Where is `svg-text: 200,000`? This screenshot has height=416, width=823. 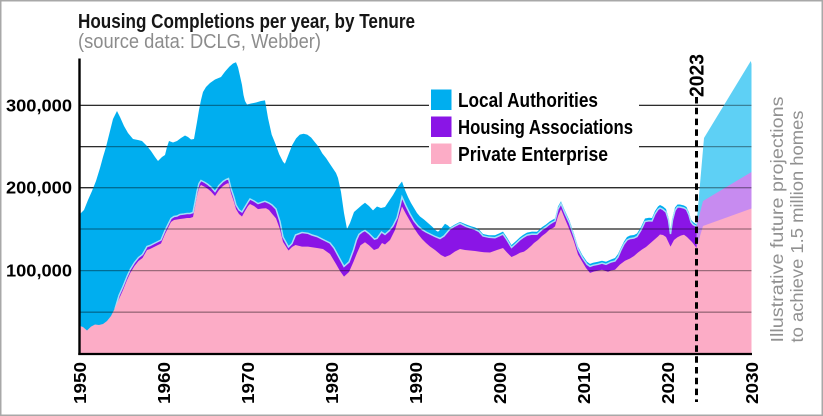
svg-text: 200,000 is located at coordinates (39, 188).